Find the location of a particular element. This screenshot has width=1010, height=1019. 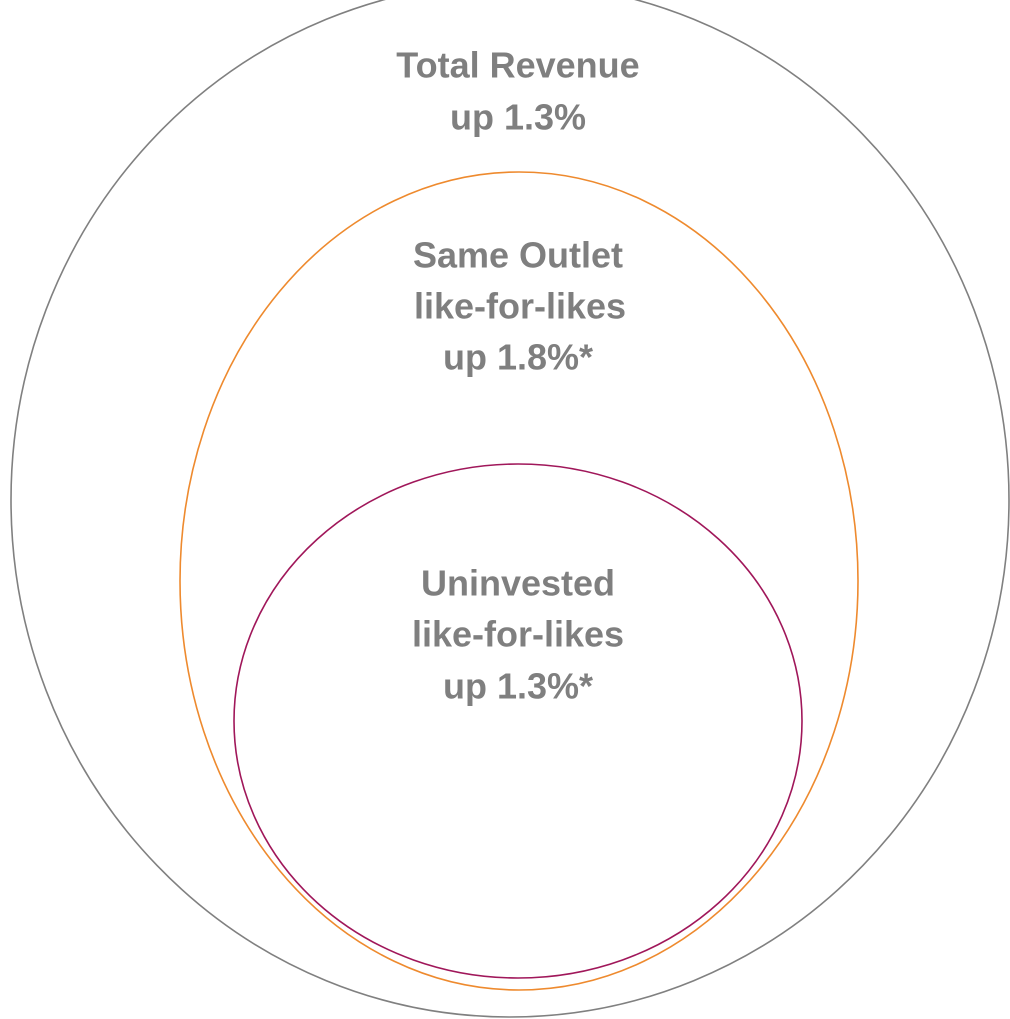

label-line: Uninvested is located at coordinates (518, 583).